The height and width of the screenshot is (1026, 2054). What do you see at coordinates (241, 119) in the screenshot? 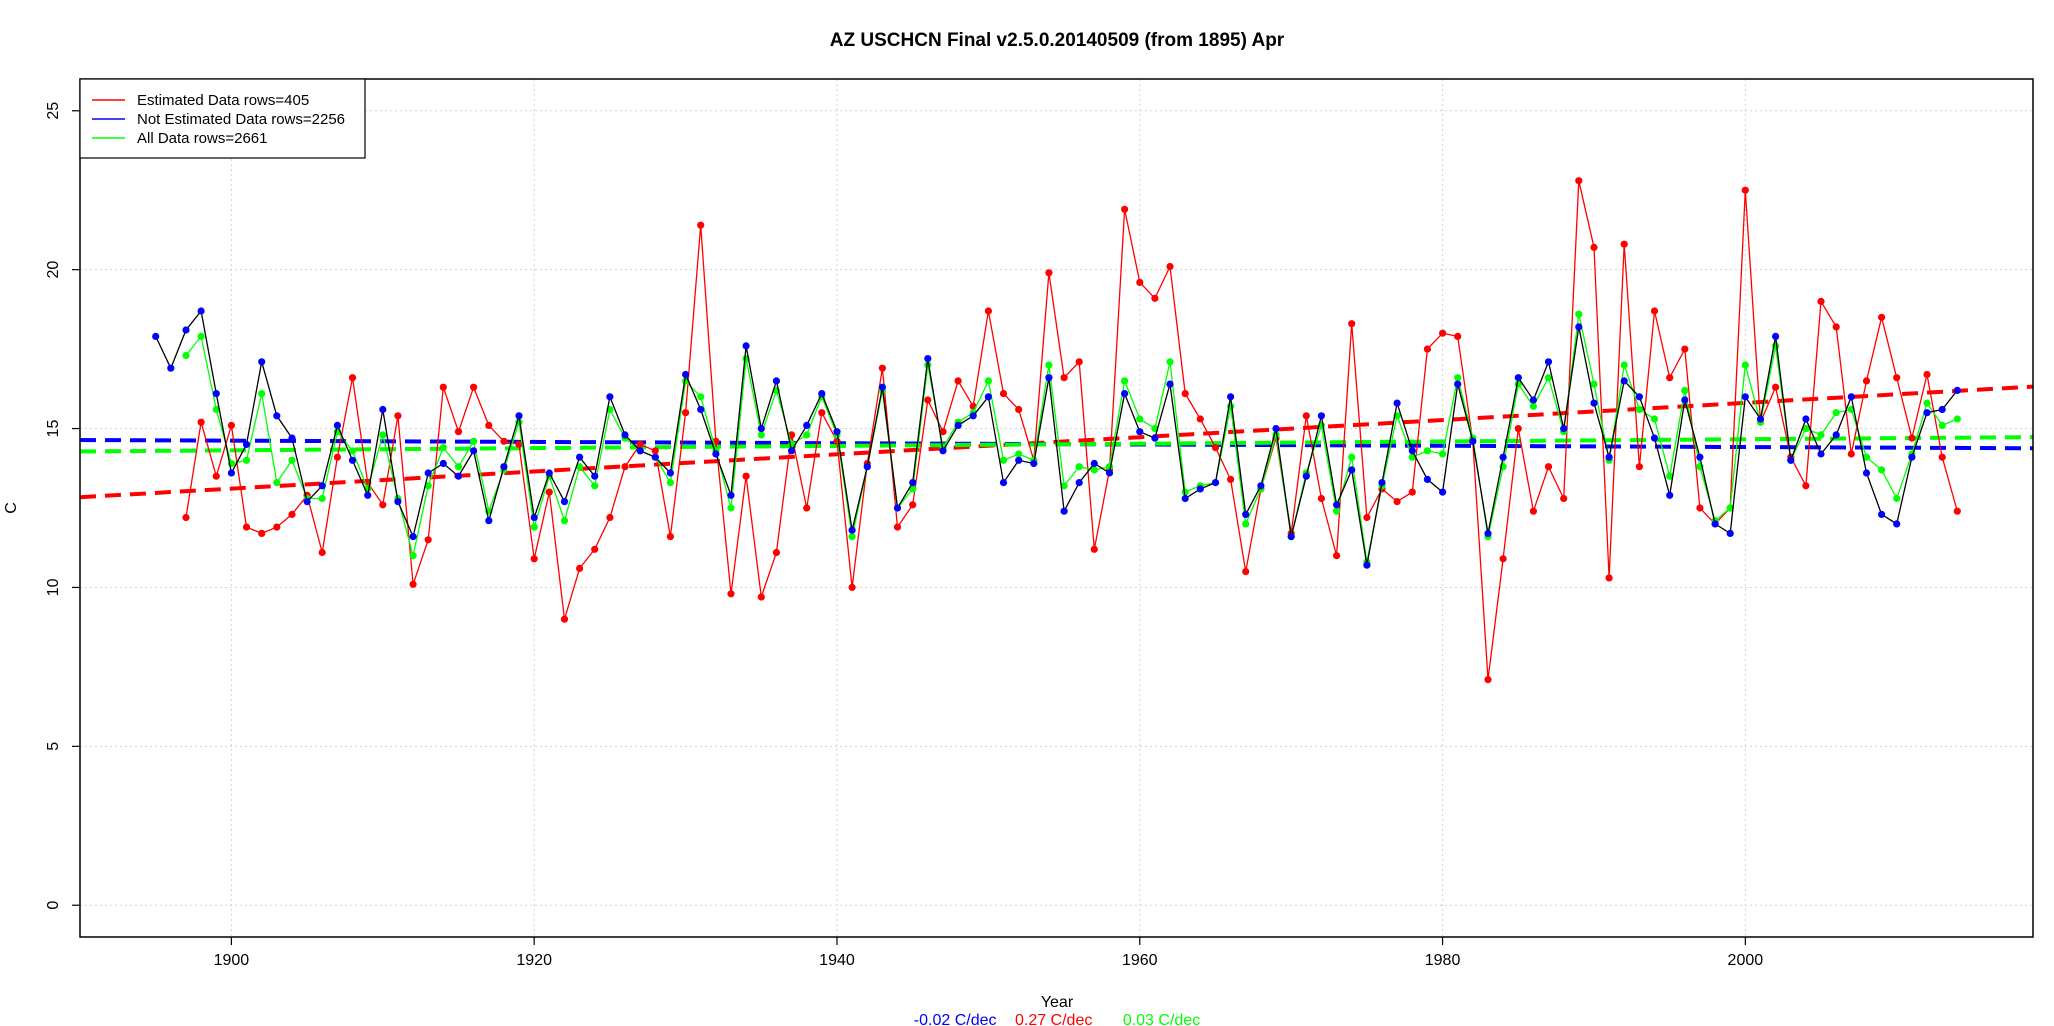
I see `legend-label-not-estimated: Not Estimated Data rows=2256` at bounding box center [241, 119].